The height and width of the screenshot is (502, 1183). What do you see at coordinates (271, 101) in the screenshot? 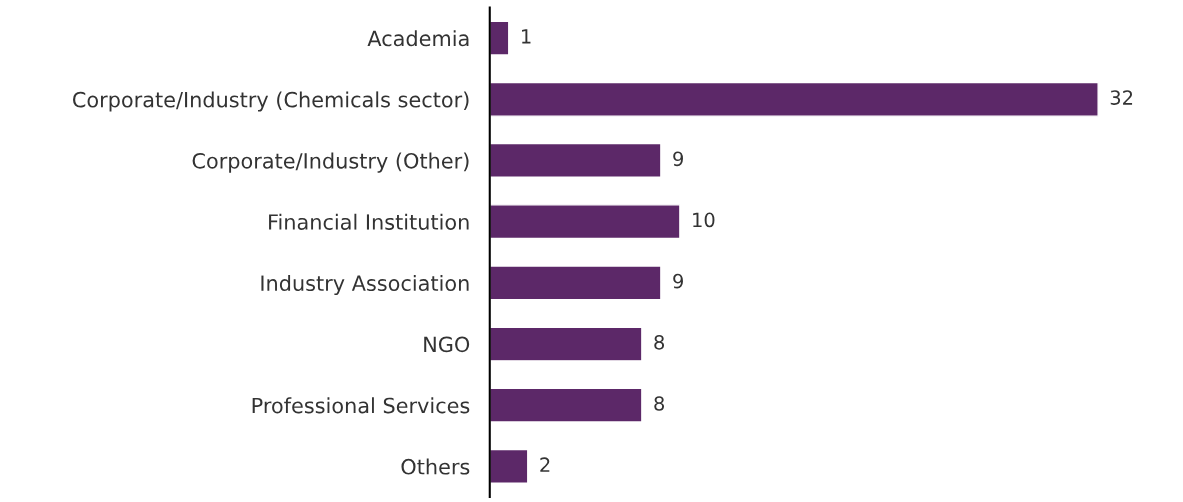
I see `y-tick-label: Corporate/Industry (Chemicals sector)` at bounding box center [271, 101].